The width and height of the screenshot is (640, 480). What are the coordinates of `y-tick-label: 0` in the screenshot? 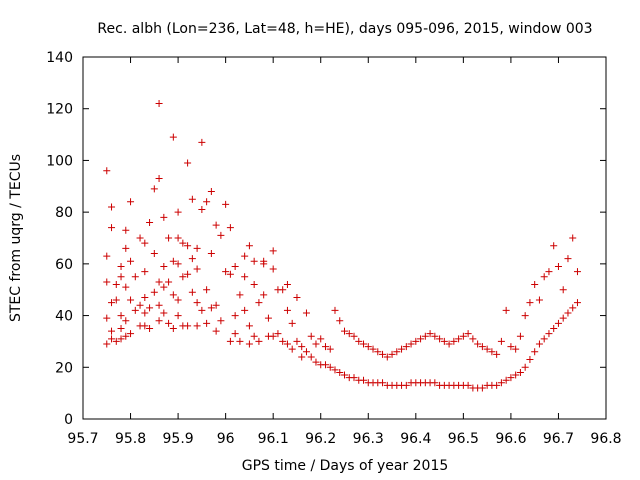 It's located at (68, 420).